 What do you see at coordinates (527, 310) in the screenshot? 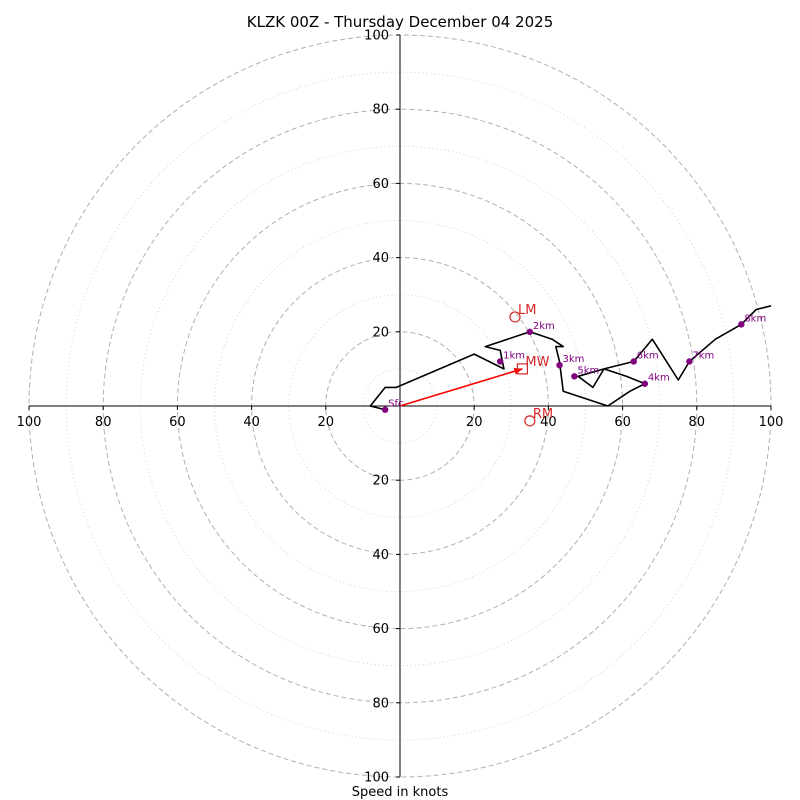
I see `storm-label-lm: LM` at bounding box center [527, 310].